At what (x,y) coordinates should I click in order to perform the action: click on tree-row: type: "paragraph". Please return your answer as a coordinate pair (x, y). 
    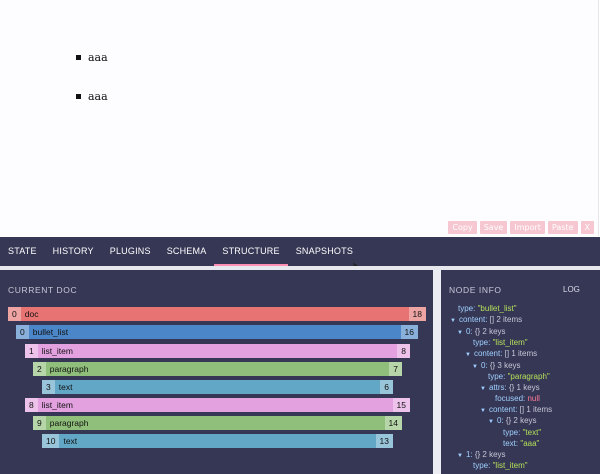
    Looking at the image, I should click on (519, 376).